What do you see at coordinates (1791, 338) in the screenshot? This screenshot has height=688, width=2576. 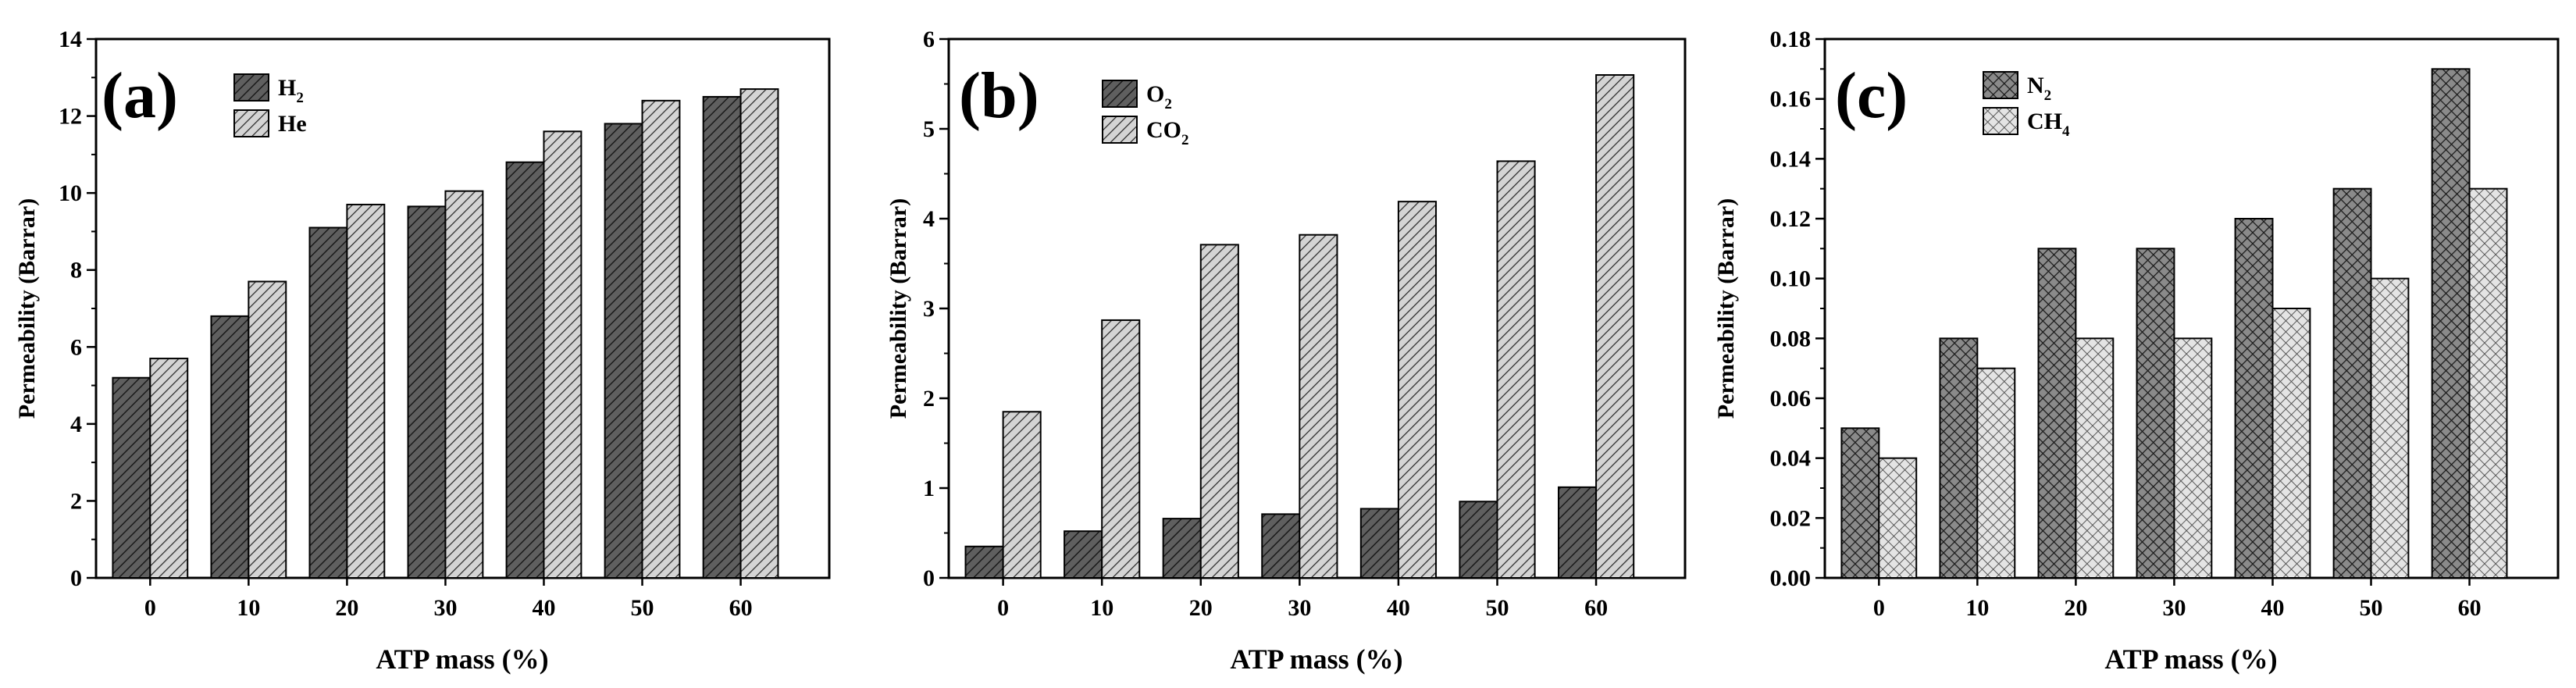 I see `y-tick-label: 0.08` at bounding box center [1791, 338].